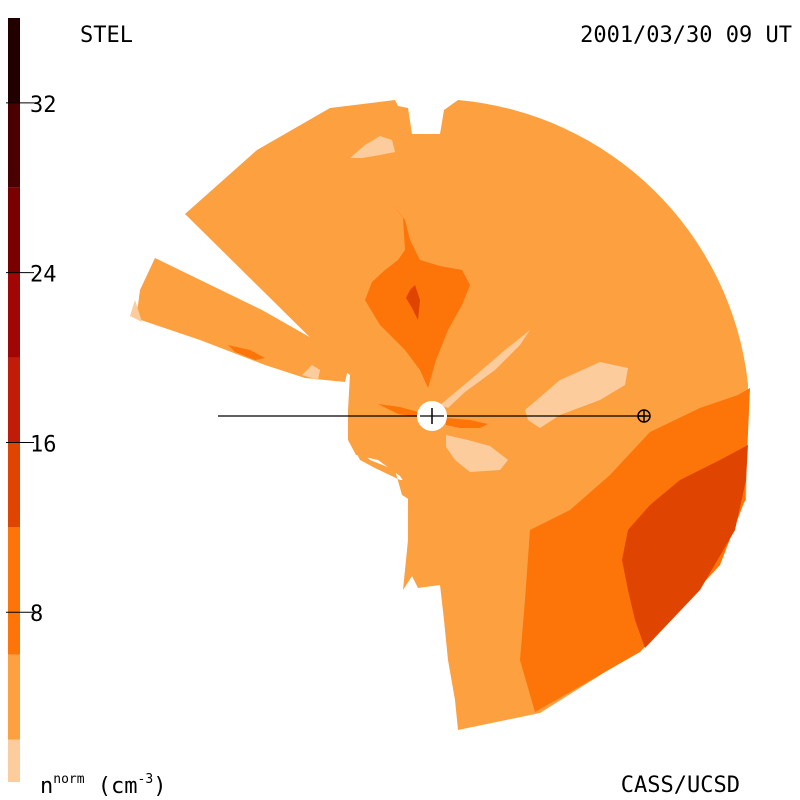 The width and height of the screenshot is (800, 800). I want to click on sun-center, so click(432, 416).